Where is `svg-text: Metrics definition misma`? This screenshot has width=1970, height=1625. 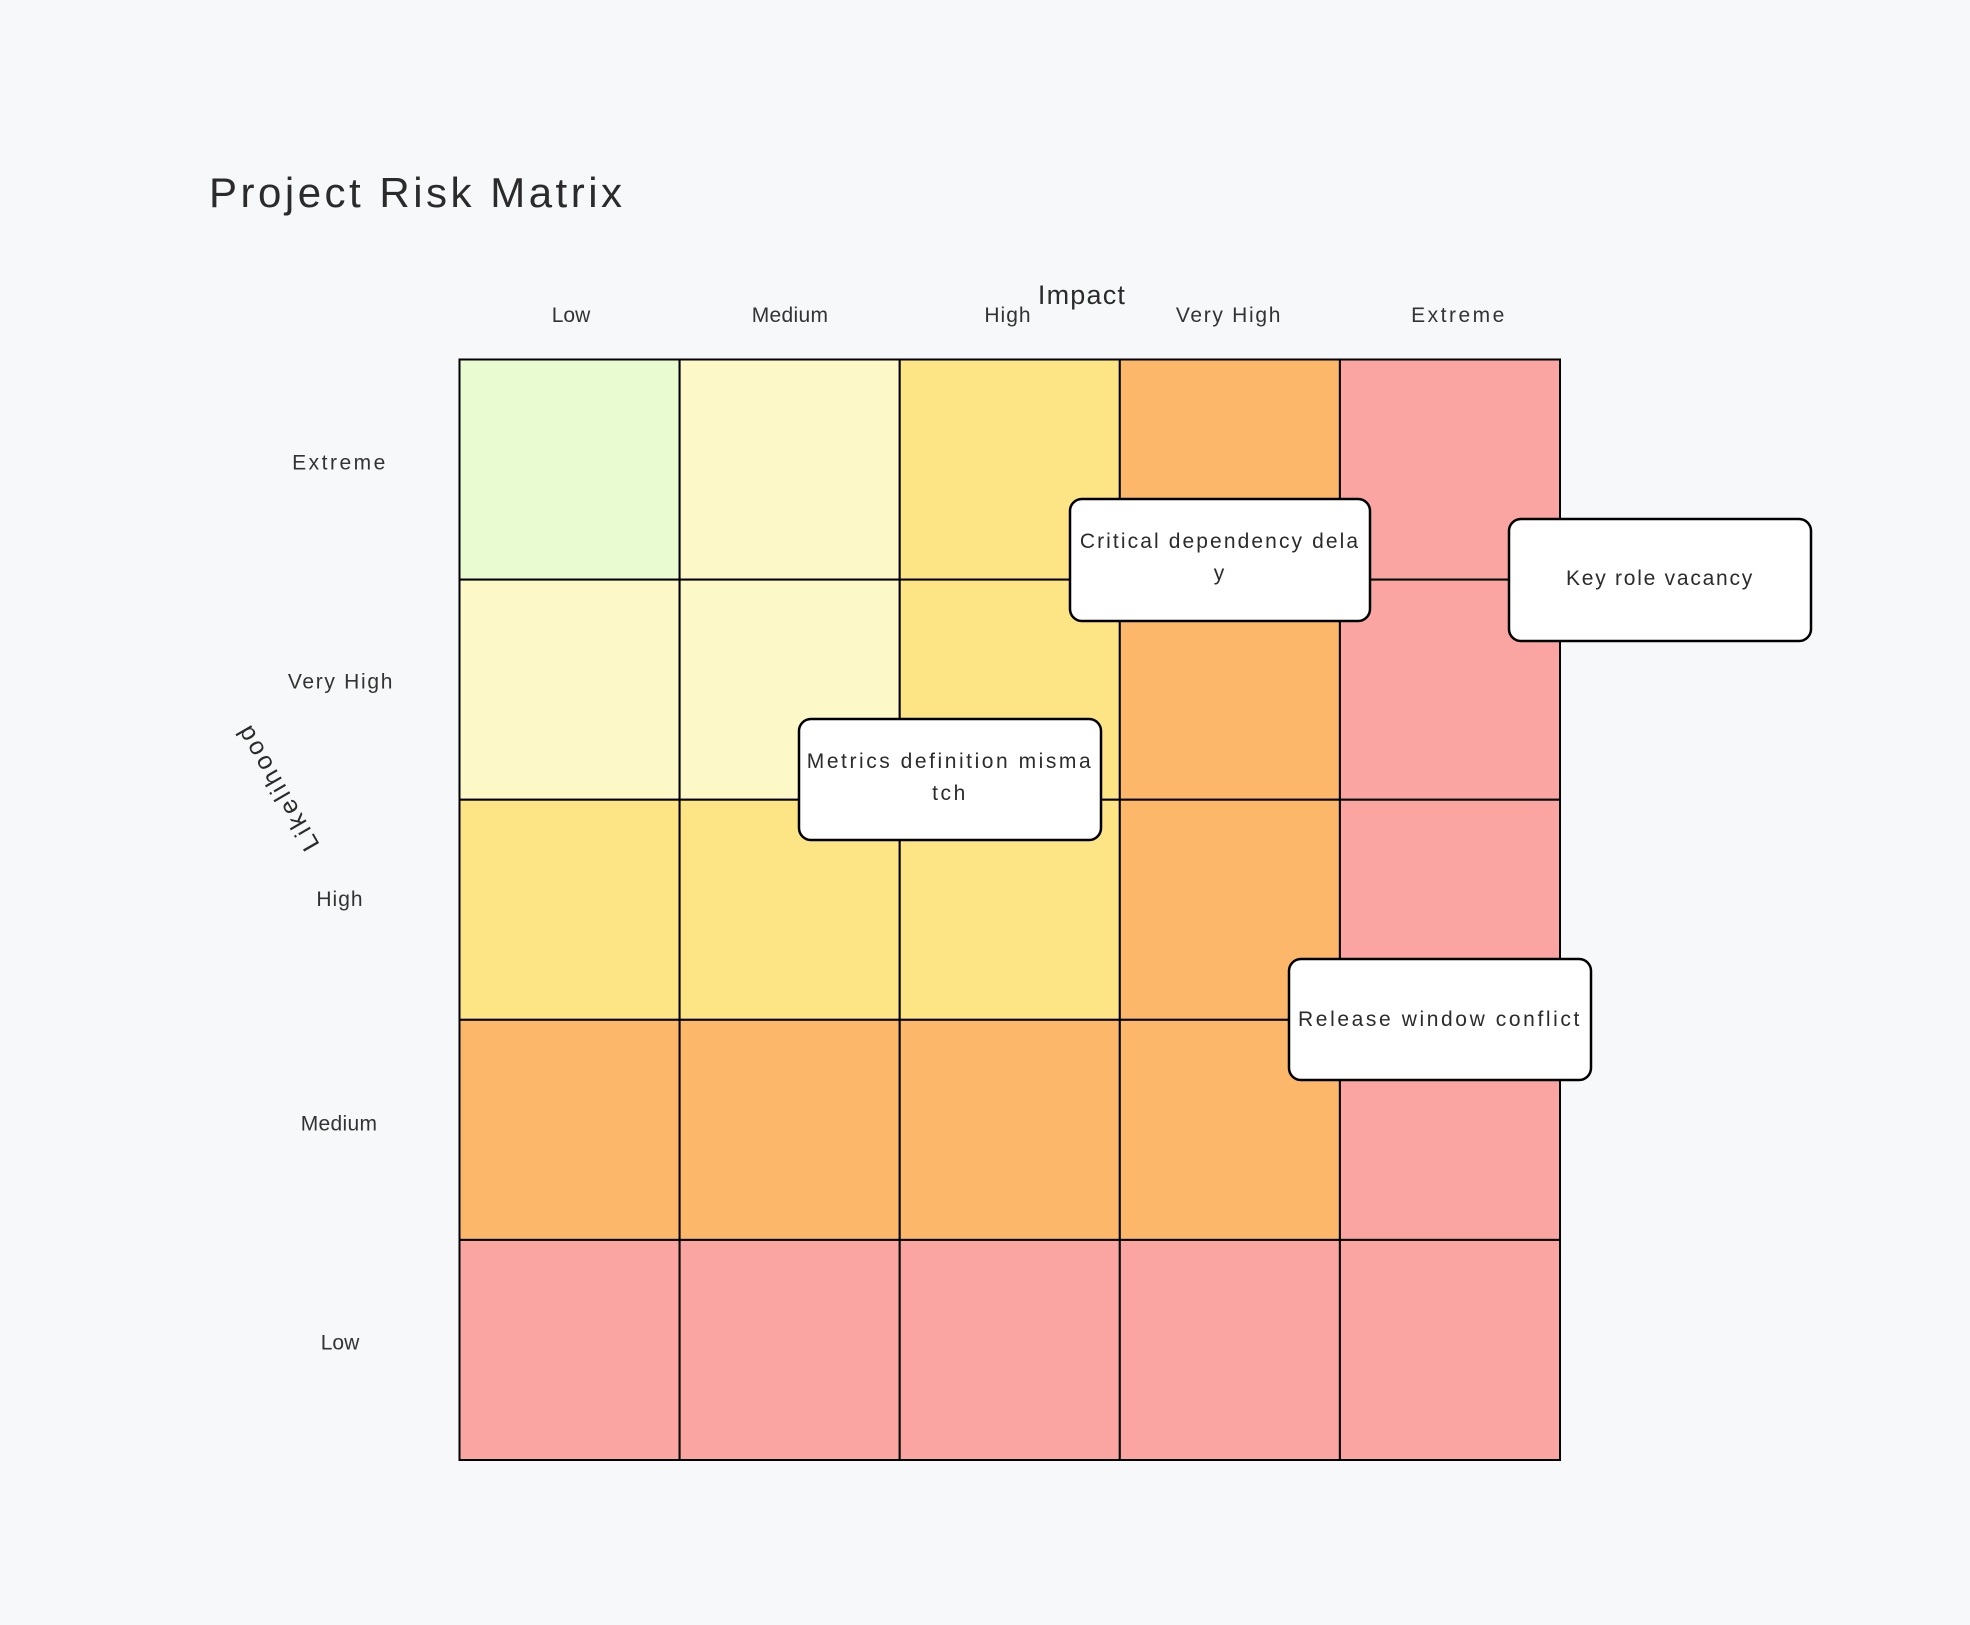 svg-text: Metrics definition misma is located at coordinates (950, 761).